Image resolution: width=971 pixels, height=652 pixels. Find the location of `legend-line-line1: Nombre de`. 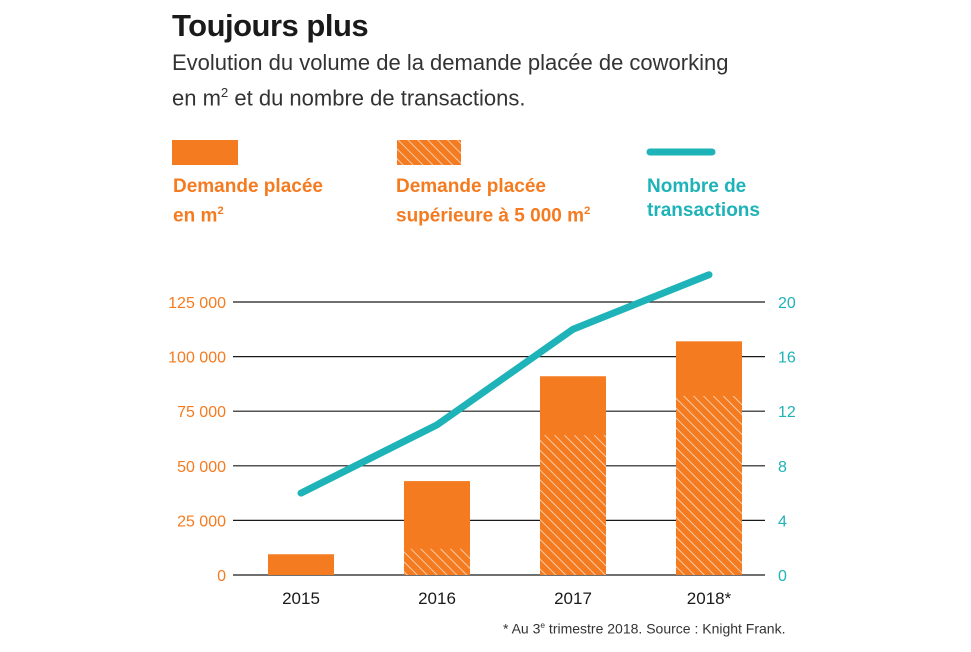

legend-line-line1: Nombre de is located at coordinates (697, 186).